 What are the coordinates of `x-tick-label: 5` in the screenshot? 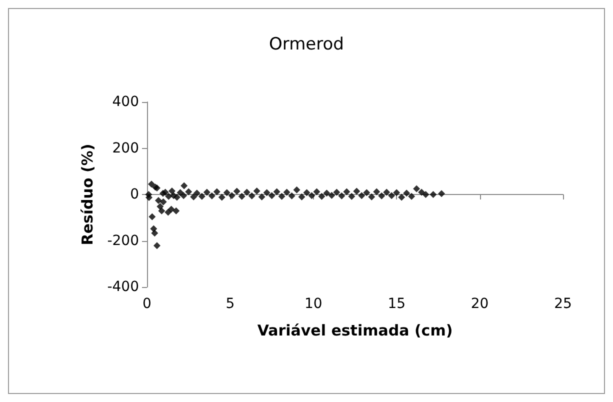 It's located at (230, 304).